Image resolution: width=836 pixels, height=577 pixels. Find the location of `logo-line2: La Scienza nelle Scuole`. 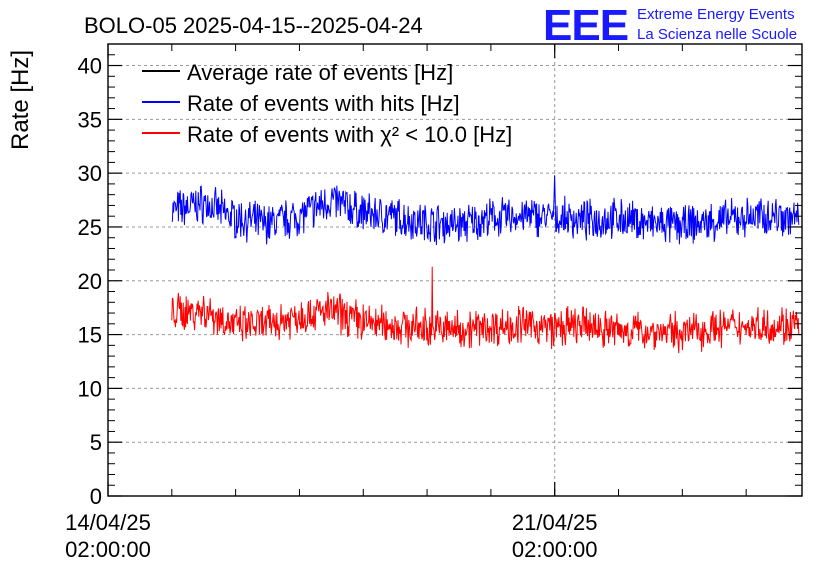

logo-line2: La Scienza nelle Scuole is located at coordinates (717, 34).